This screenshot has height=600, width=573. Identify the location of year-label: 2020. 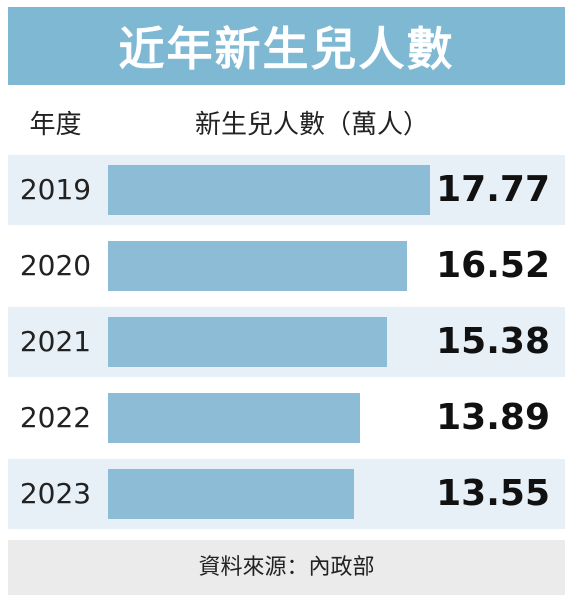
(55, 265).